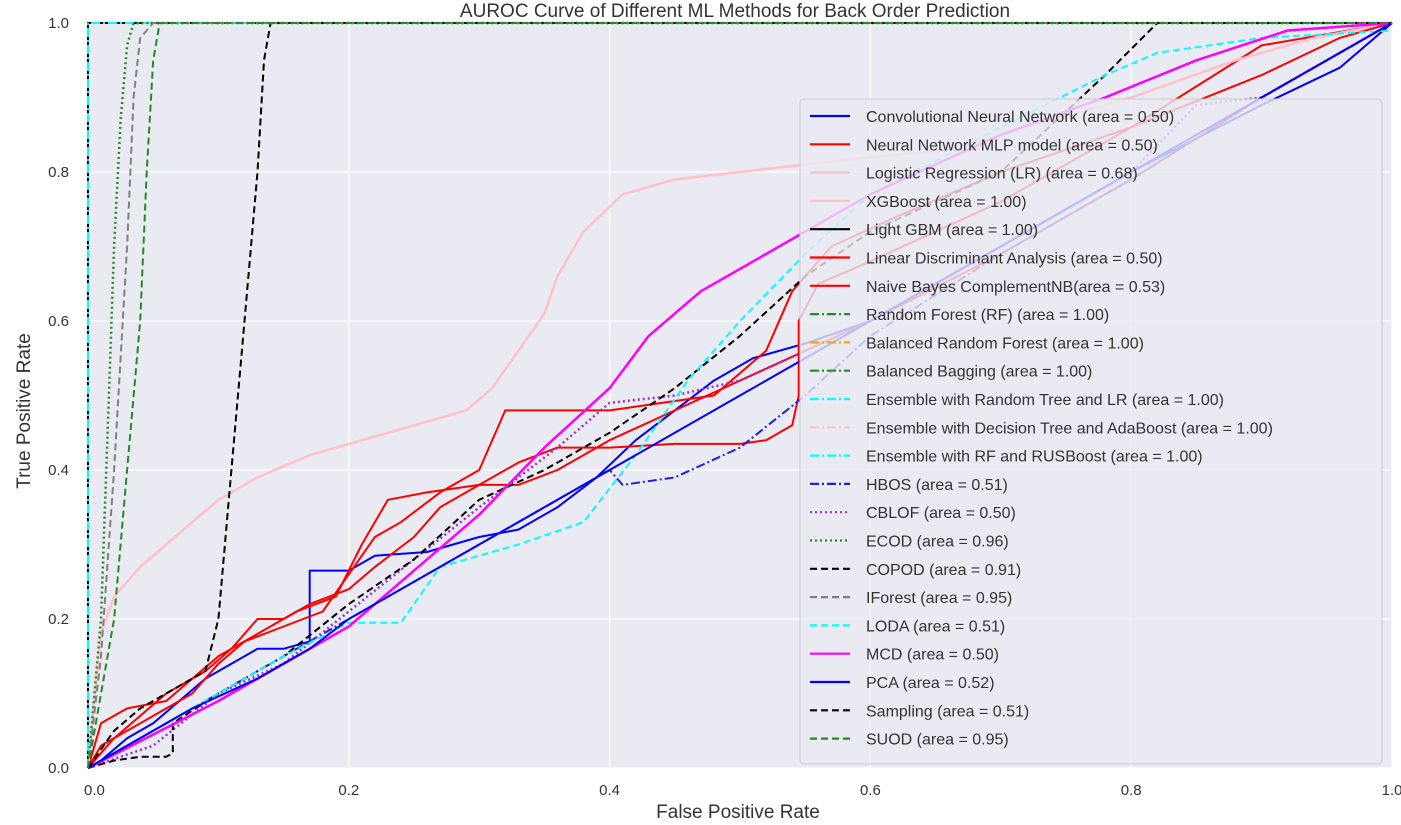 The height and width of the screenshot is (825, 1401). I want to click on legend-entry: COPOD (area = 0.91), so click(943, 570).